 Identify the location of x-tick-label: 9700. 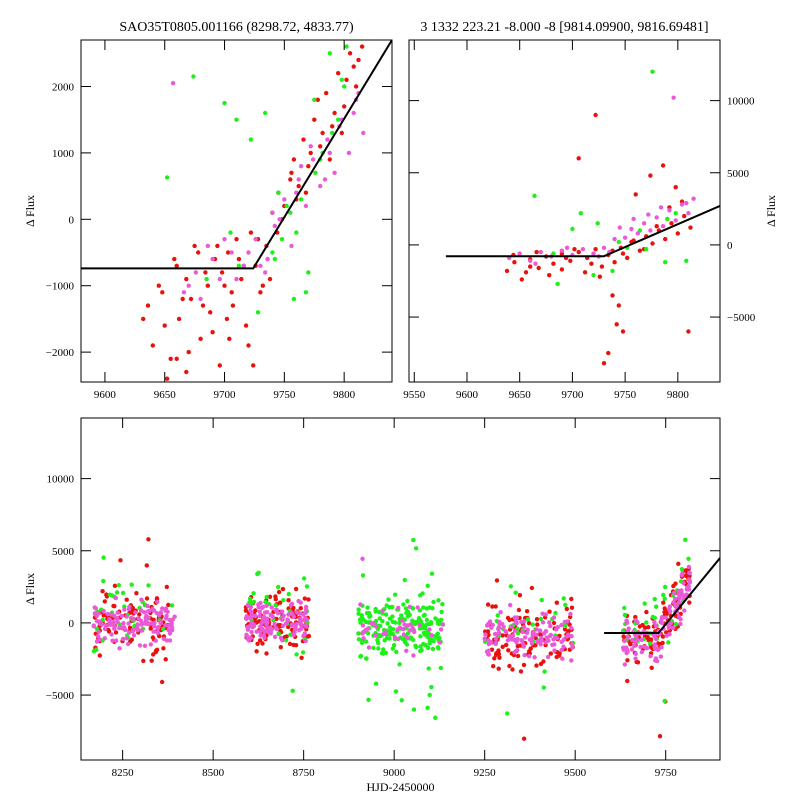
(225, 395).